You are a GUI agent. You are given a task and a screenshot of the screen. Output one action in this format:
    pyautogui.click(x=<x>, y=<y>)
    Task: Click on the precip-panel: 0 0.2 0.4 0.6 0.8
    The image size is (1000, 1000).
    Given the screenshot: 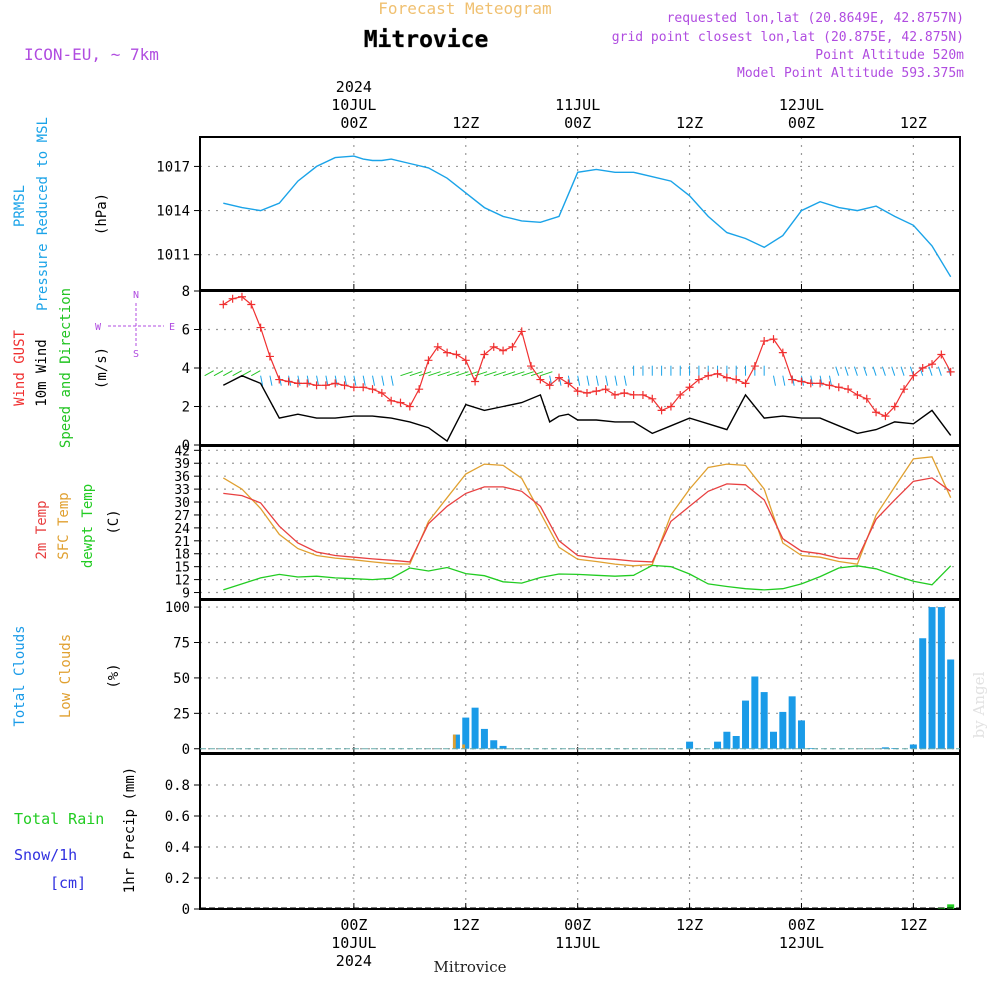 What is the action you would take?
    pyautogui.click(x=563, y=835)
    